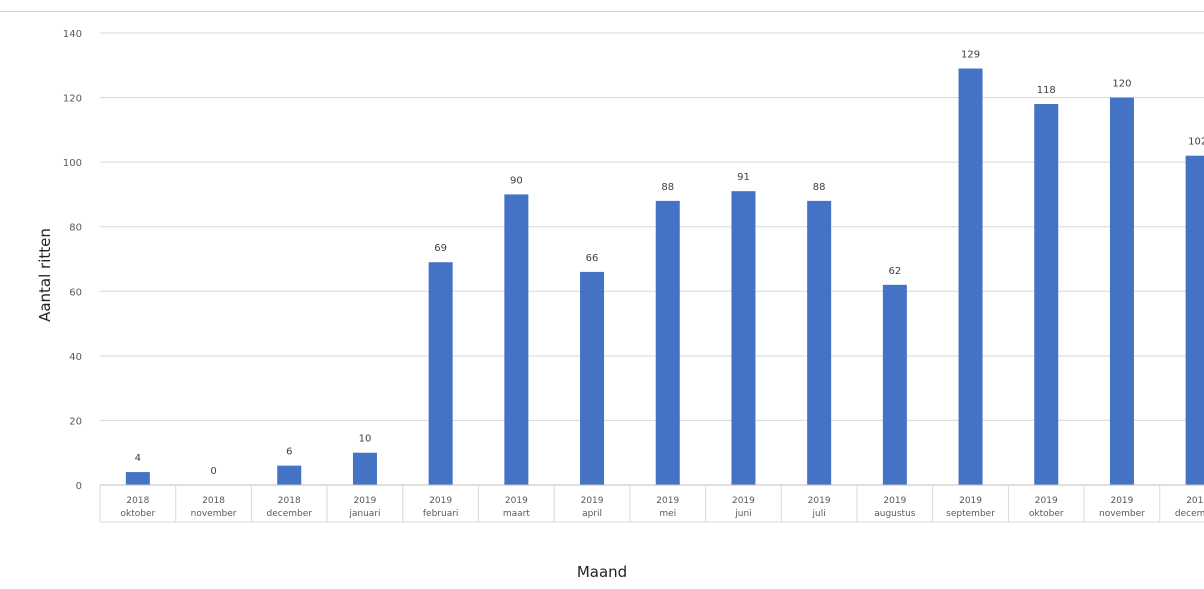 The width and height of the screenshot is (1204, 589). I want to click on data-label: 120, so click(1121, 84).